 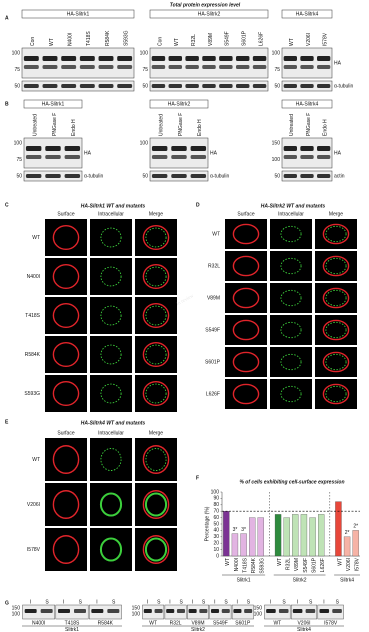 What do you see at coordinates (249, 602) in the screenshot?
I see `fraction-label: S` at bounding box center [249, 602].